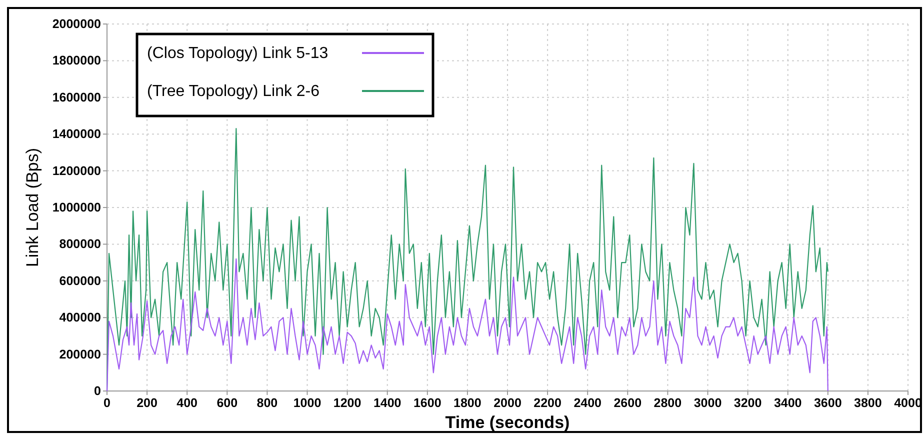  What do you see at coordinates (468, 403) in the screenshot?
I see `x-tick-label: 1800` at bounding box center [468, 403].